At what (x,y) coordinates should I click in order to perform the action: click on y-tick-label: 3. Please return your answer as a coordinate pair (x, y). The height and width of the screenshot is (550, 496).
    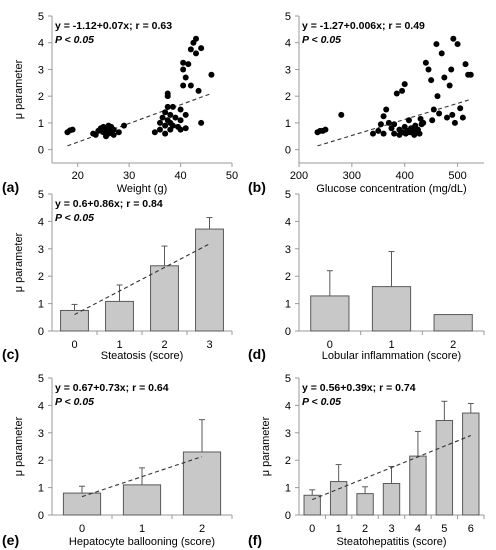
    Looking at the image, I should click on (288, 70).